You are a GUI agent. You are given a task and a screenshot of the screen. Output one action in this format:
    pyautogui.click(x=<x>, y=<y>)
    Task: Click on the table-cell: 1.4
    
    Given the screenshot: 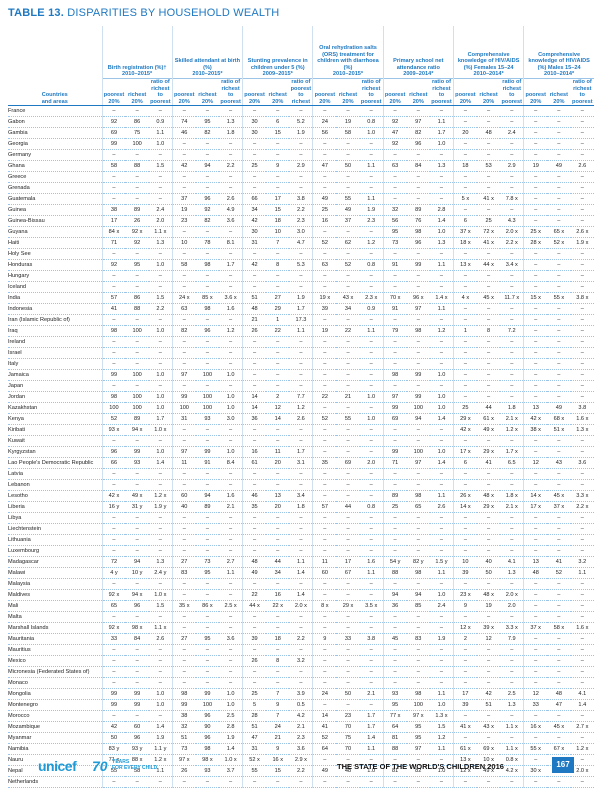 What is the action you would take?
    pyautogui.click(x=371, y=738)
    